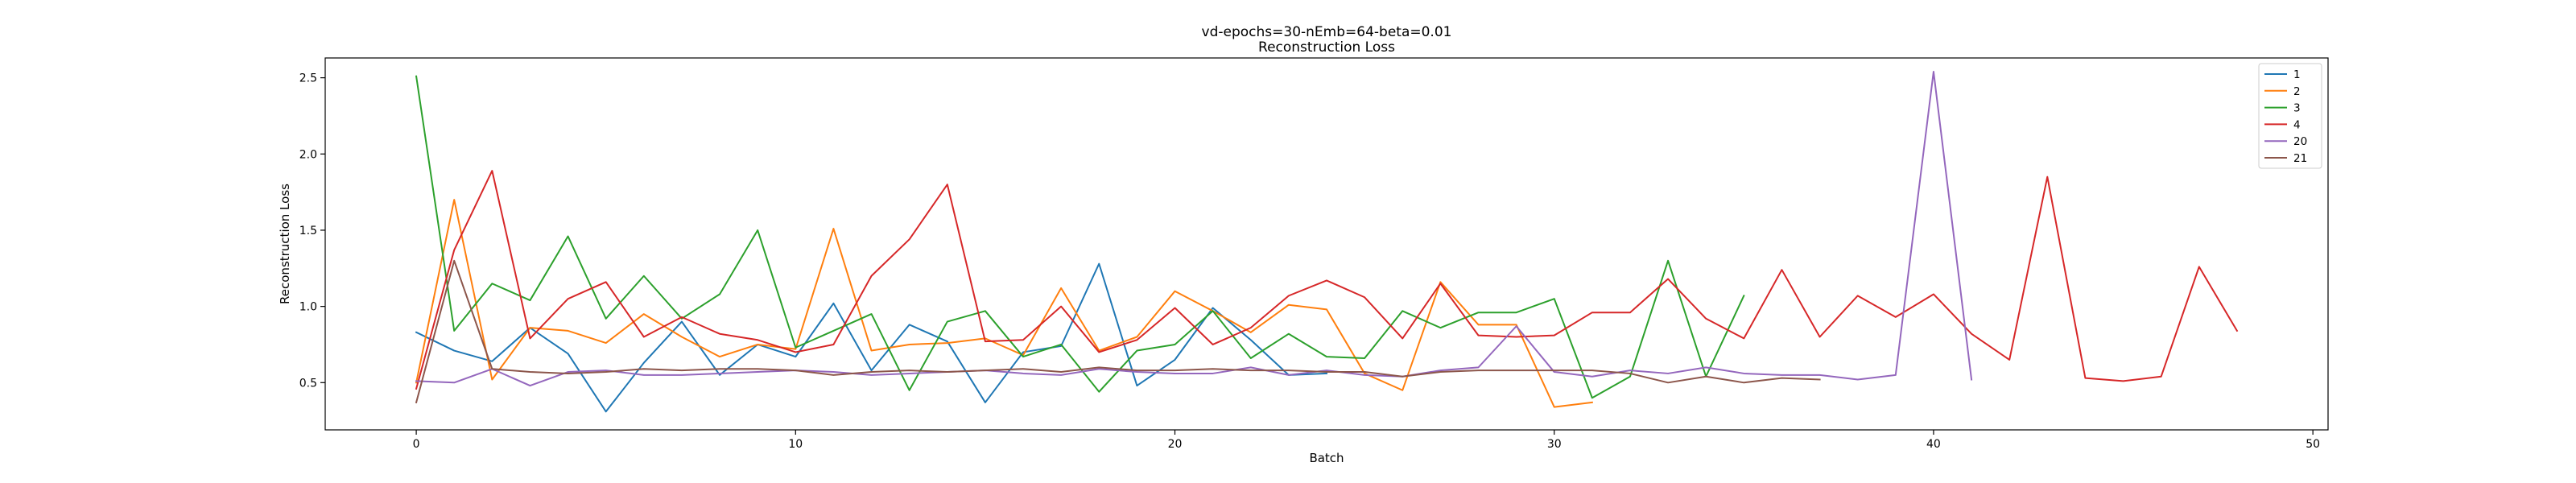 The width and height of the screenshot is (2576, 483). I want to click on legend: 1 2 3 4 20 21, so click(2290, 116).